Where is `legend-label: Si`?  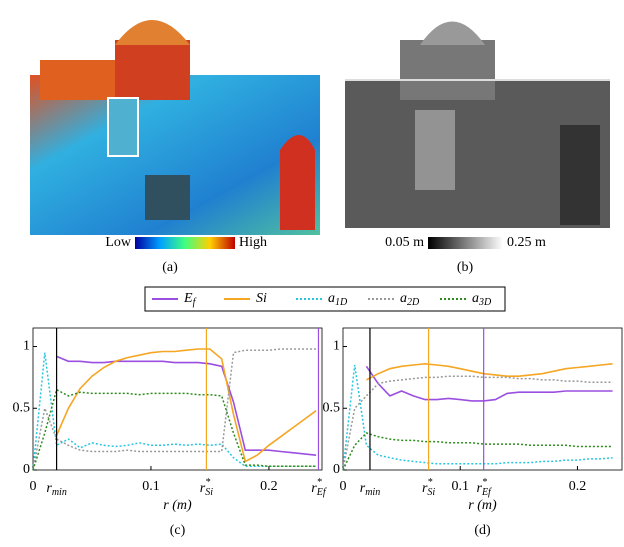 legend-label: Si is located at coordinates (261, 298).